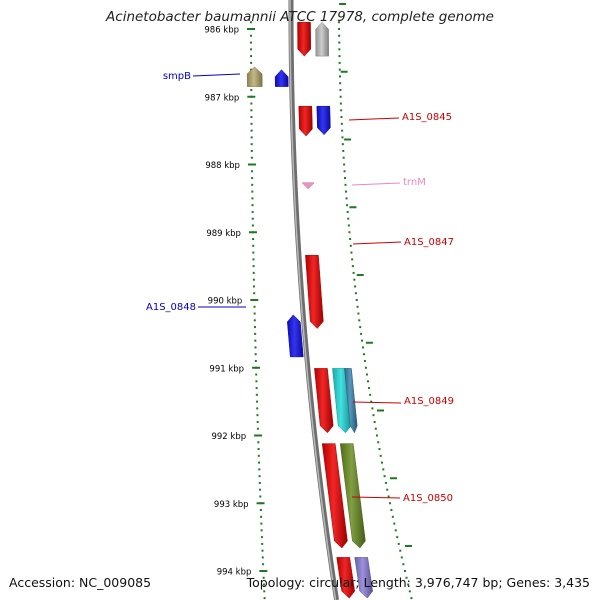 The width and height of the screenshot is (600, 600). I want to click on label-smpb: smpB, so click(177, 76).